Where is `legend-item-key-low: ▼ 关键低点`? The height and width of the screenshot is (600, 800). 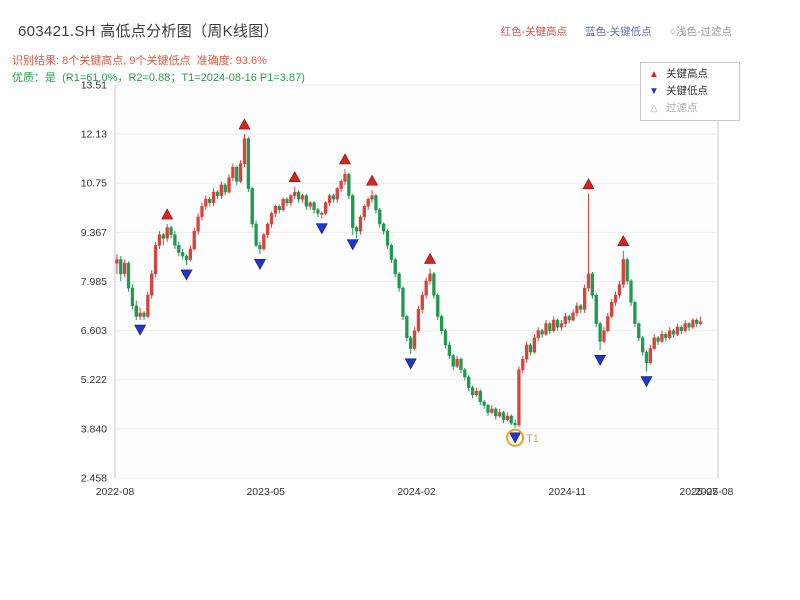
legend-item-key-low: ▼ 关键低点 is located at coordinates (690, 91).